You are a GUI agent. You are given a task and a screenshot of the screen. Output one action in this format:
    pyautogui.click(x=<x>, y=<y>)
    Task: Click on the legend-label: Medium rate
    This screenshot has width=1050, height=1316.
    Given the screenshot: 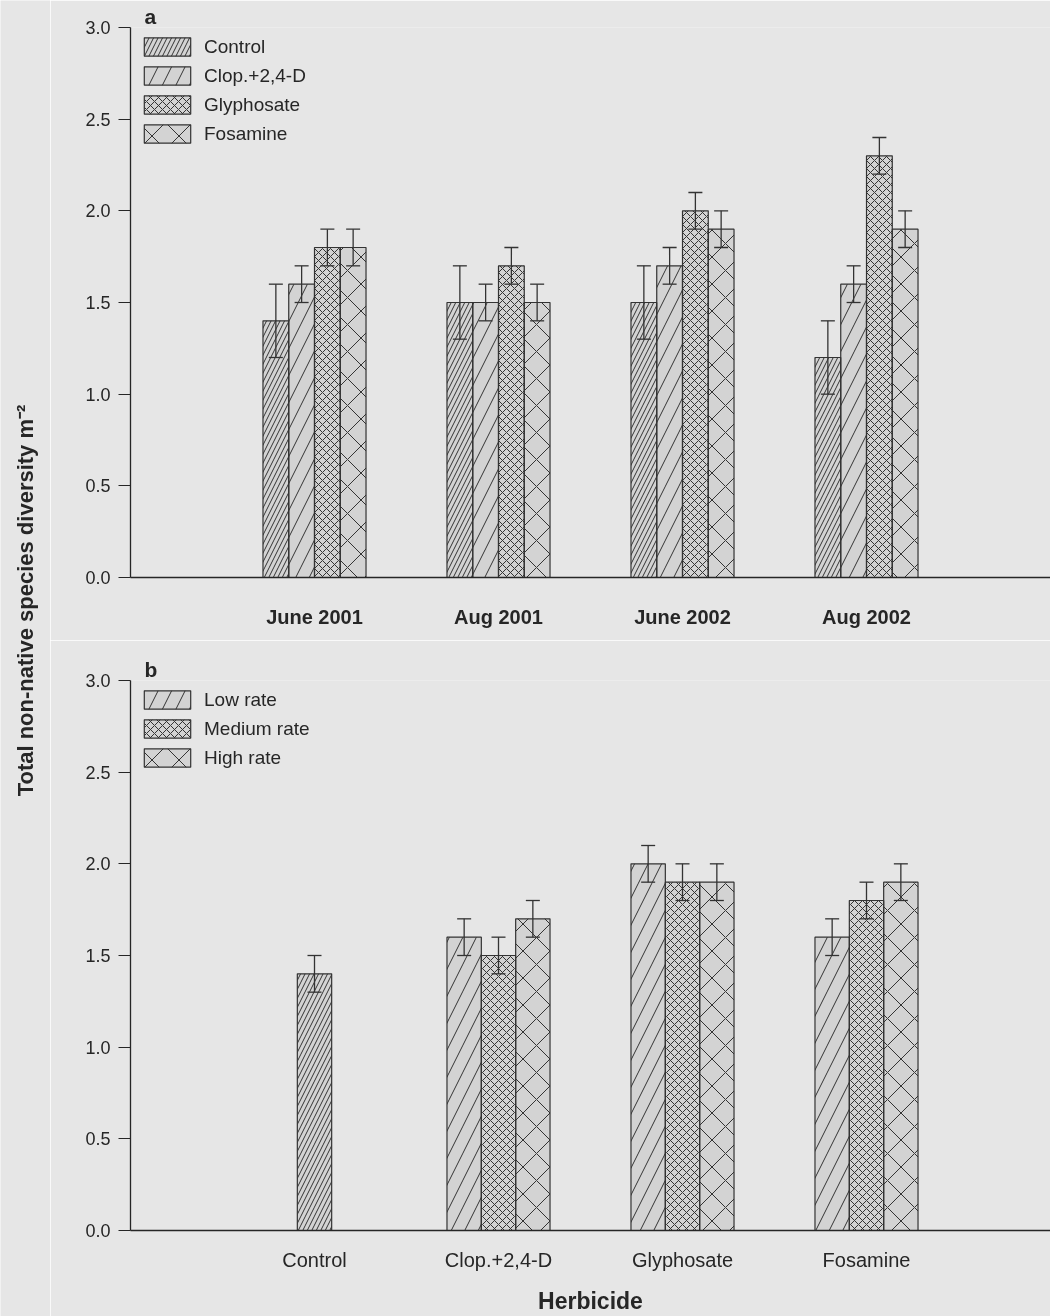 What is the action you would take?
    pyautogui.click(x=257, y=728)
    